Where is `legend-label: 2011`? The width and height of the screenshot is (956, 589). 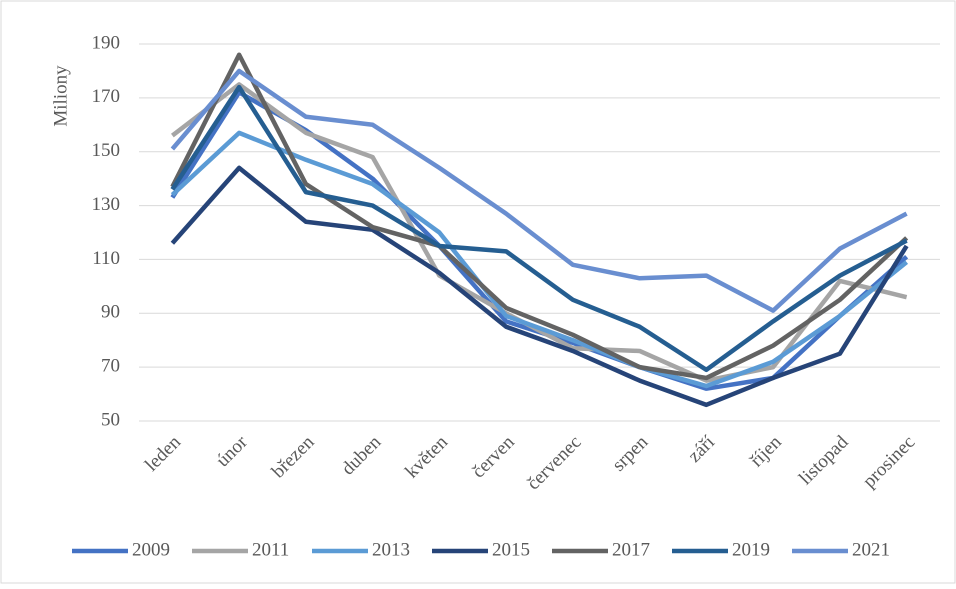
legend-label: 2011 is located at coordinates (270, 549).